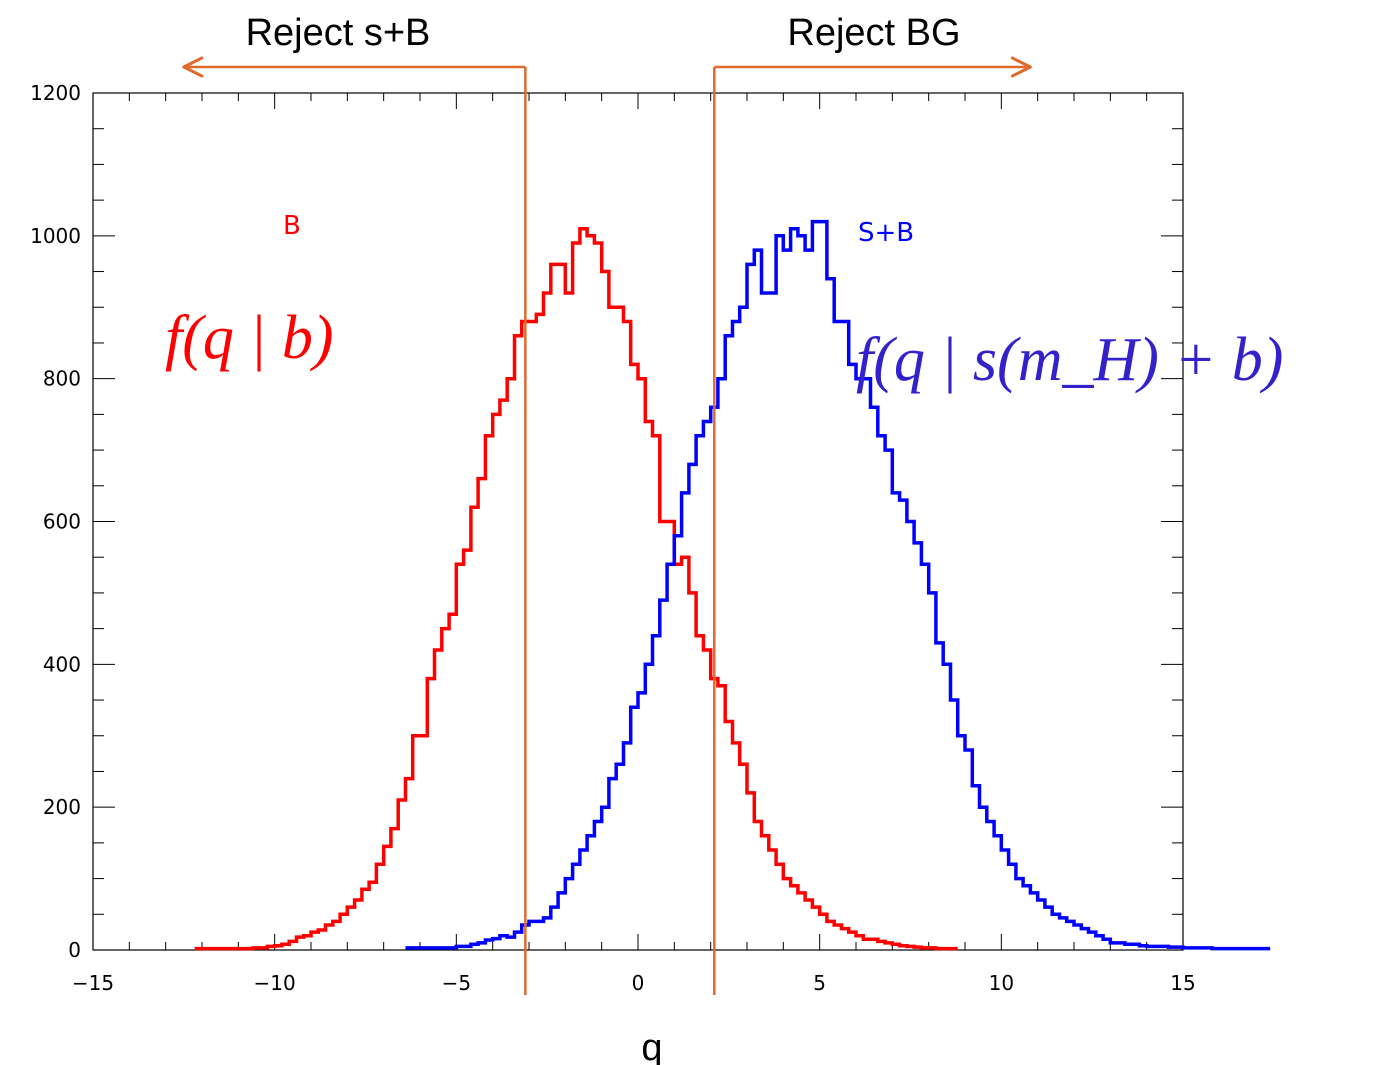 Image resolution: width=1394 pixels, height=1065 pixels. What do you see at coordinates (456, 983) in the screenshot?
I see `x-tick-label: −5` at bounding box center [456, 983].